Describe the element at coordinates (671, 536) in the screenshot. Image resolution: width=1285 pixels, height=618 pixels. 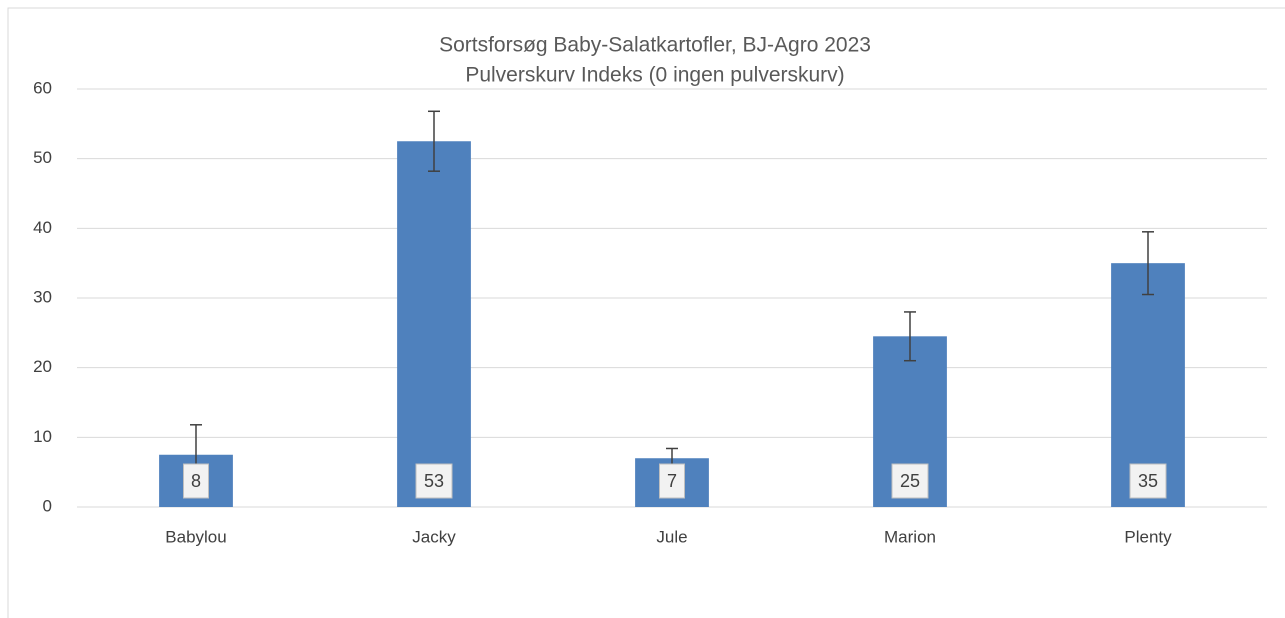
I see `x-tick-label: Jule` at that location.